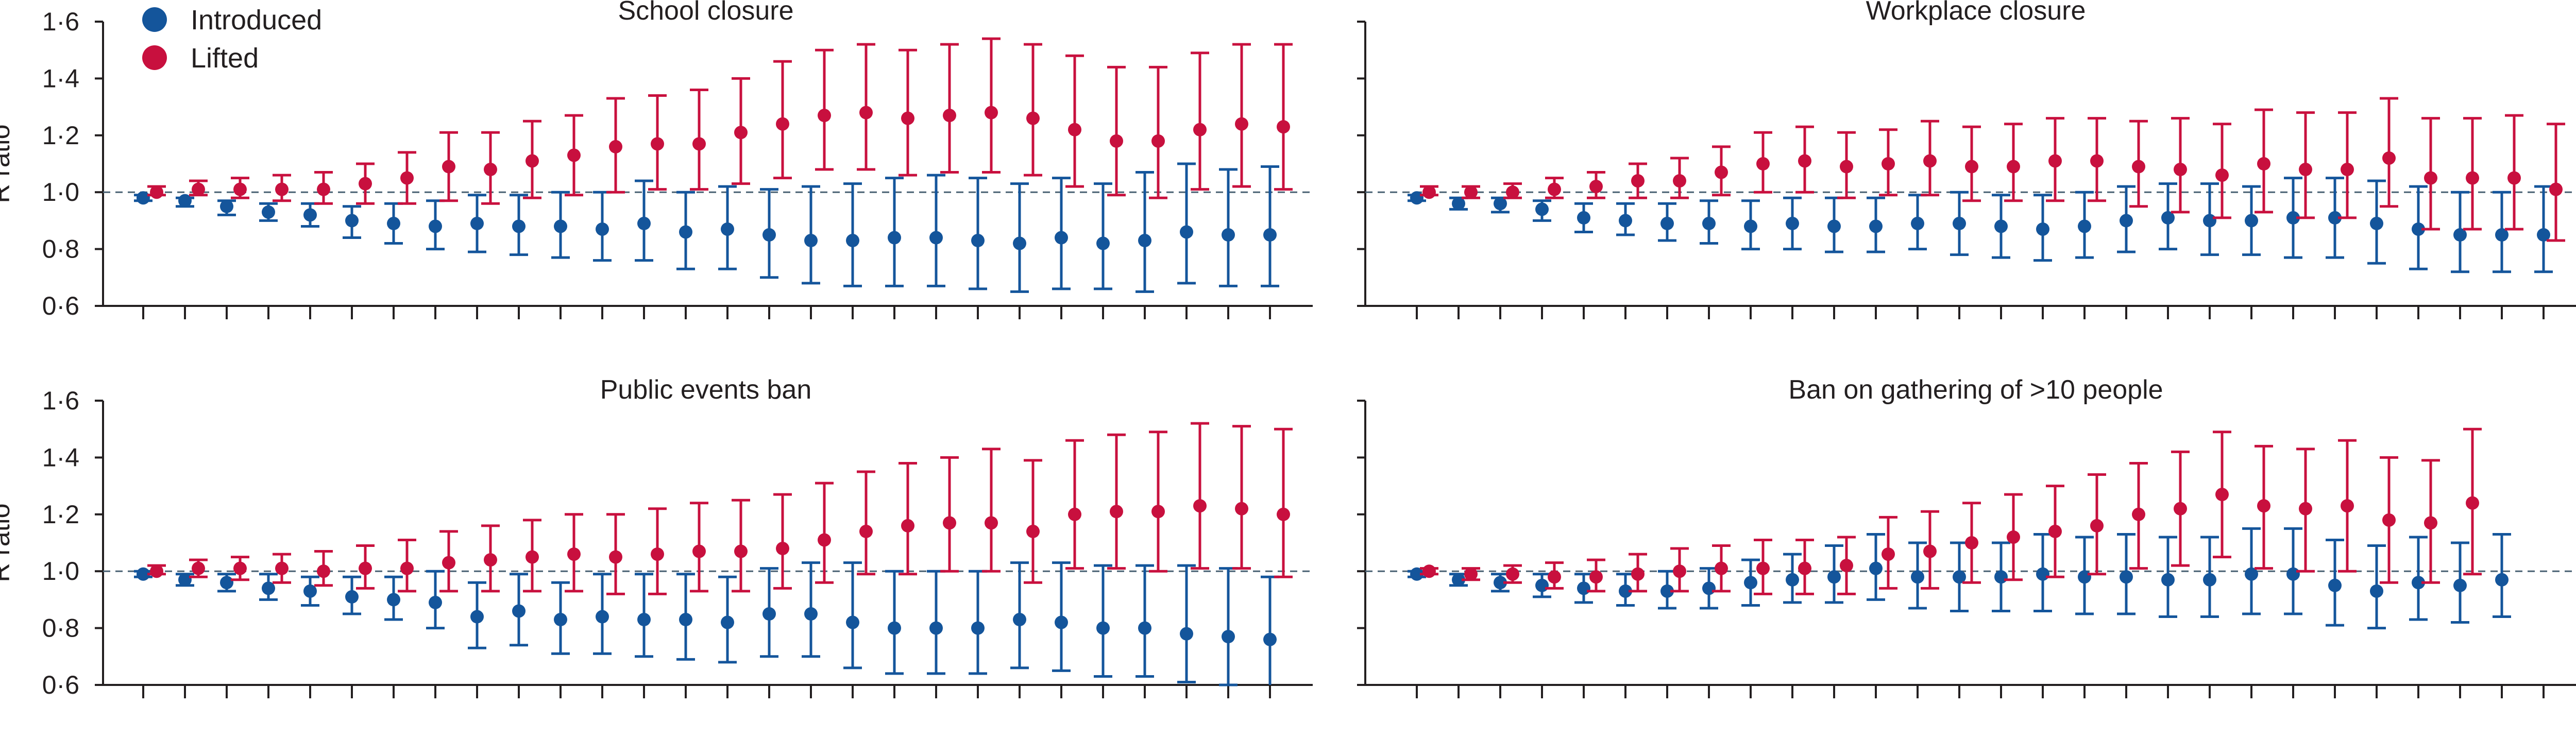 The height and width of the screenshot is (756, 2576). I want to click on y-tick-label: 1·6, so click(60, 401).